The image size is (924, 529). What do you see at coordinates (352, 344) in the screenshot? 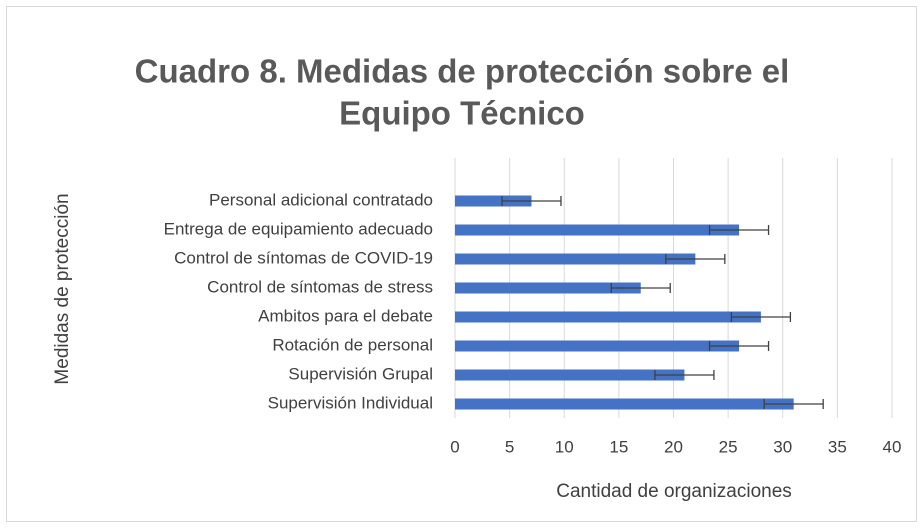
I see `y-tick-label: Rotación de personal` at bounding box center [352, 344].